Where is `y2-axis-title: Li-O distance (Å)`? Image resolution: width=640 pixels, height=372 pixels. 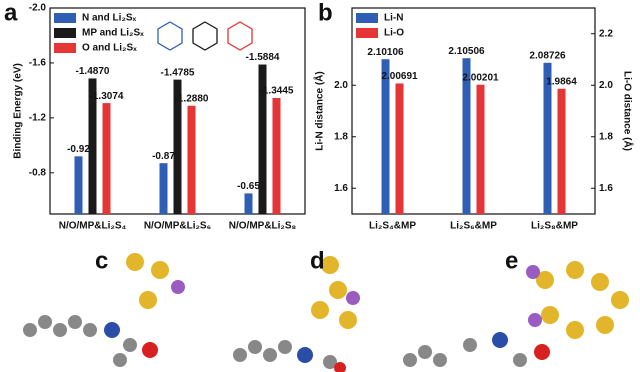 y2-axis-title: Li-O distance (Å) is located at coordinates (627, 111).